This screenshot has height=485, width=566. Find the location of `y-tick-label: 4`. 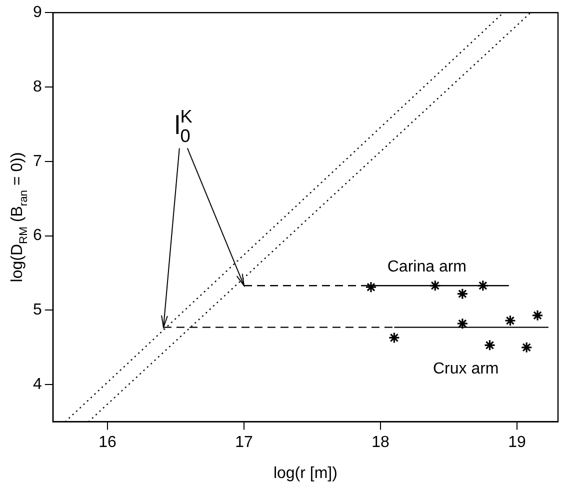

y-tick-label: 4 is located at coordinates (37, 385).